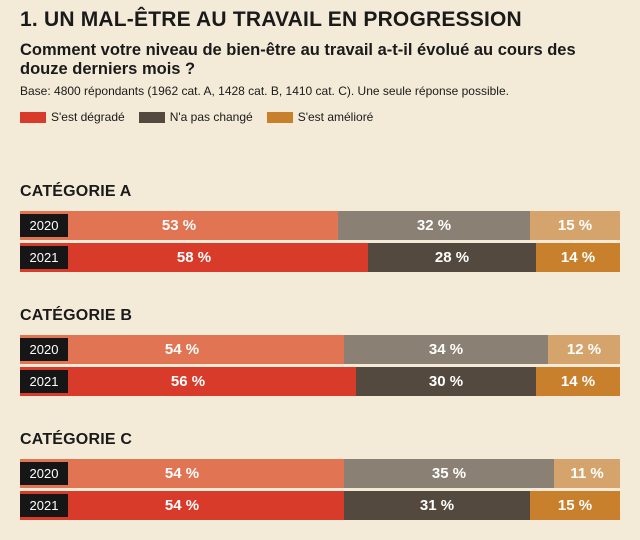  I want to click on data-label: 12 %, so click(584, 349).